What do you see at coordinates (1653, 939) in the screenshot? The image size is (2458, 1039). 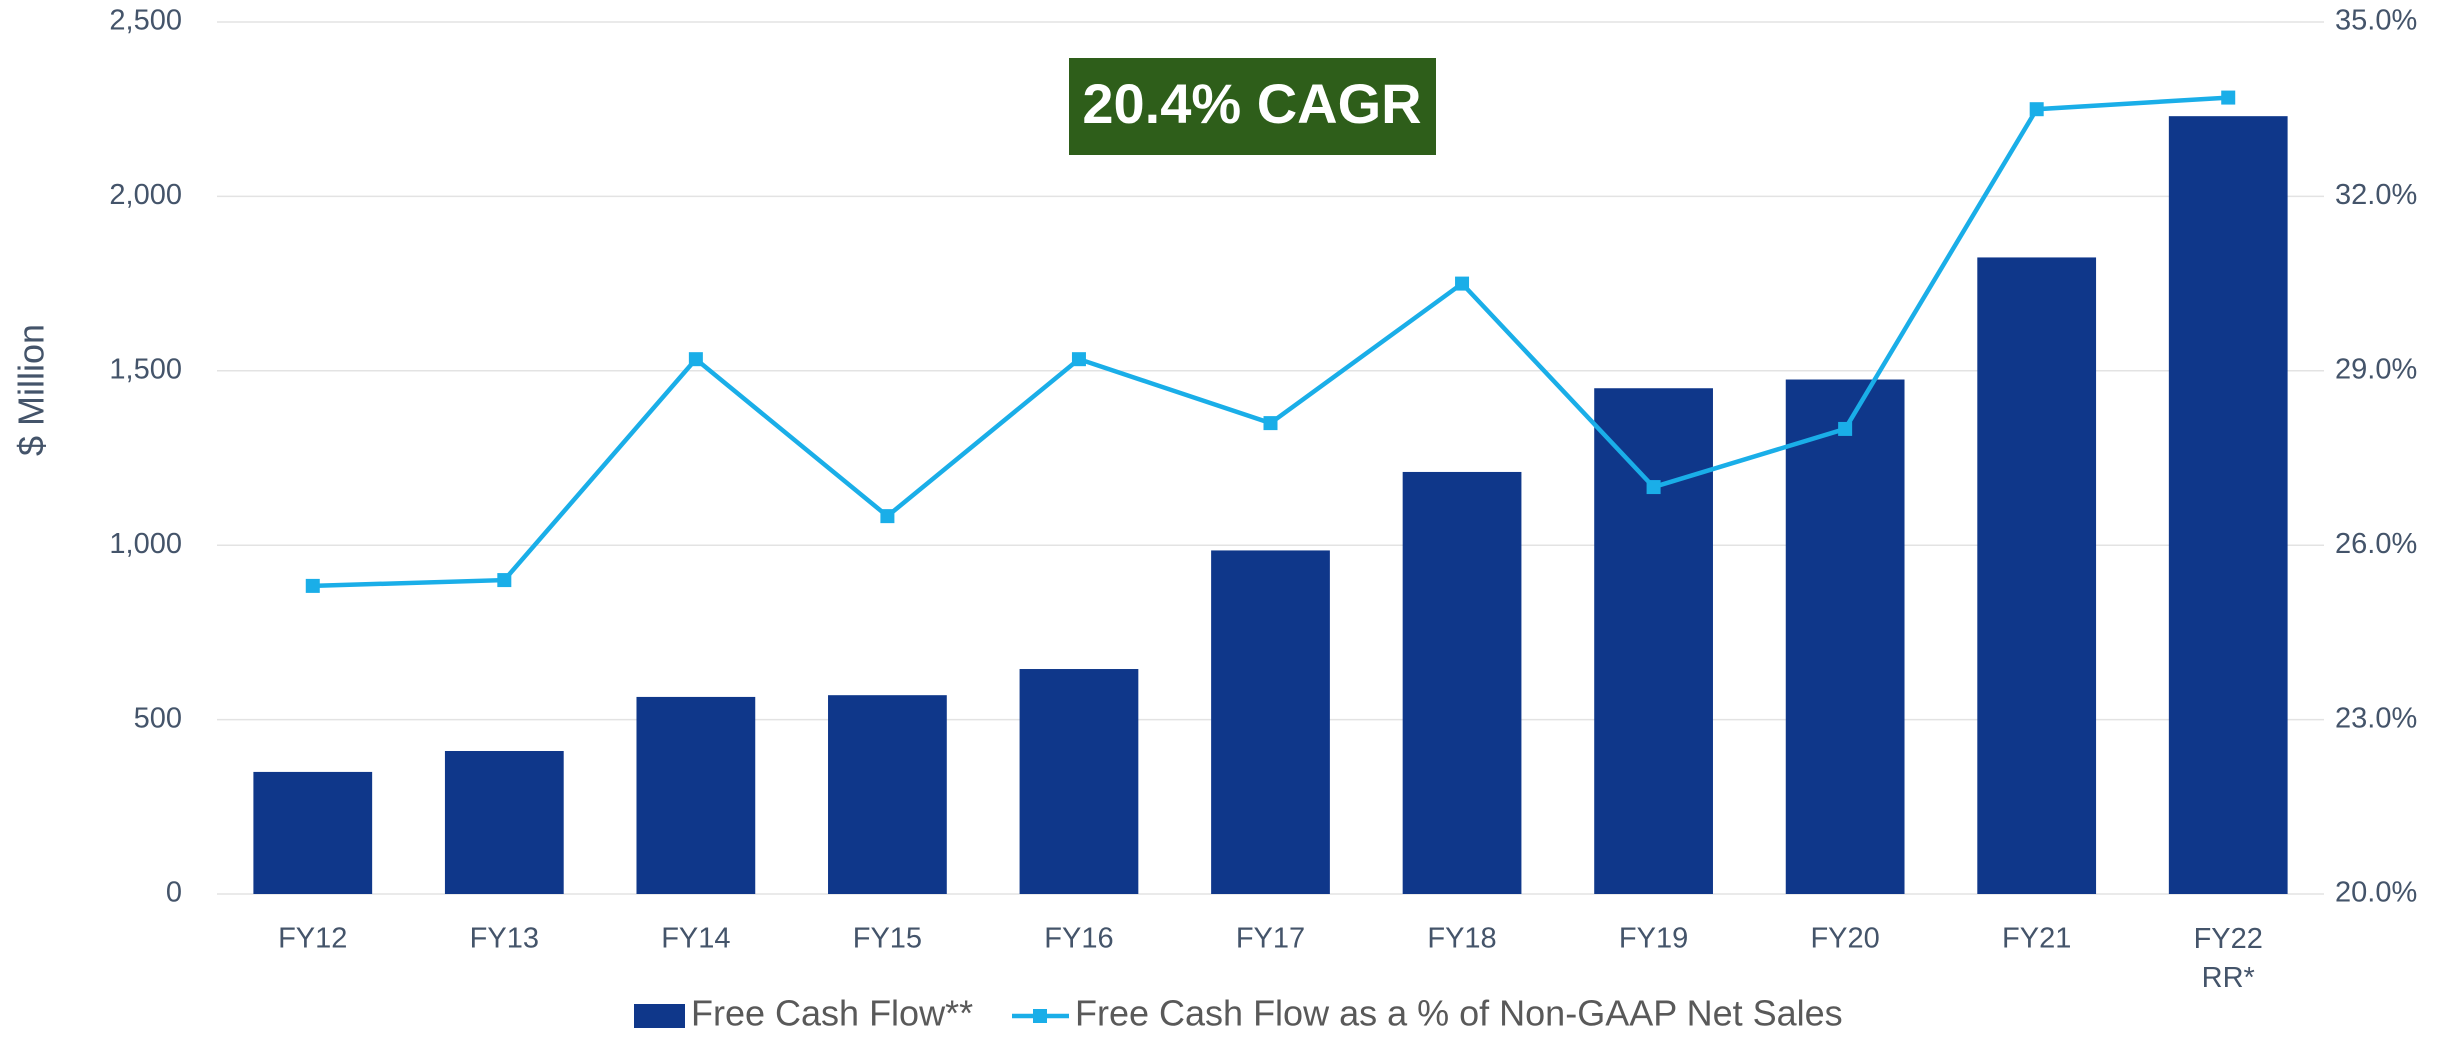 I see `x-tick-label: FY19` at bounding box center [1653, 939].